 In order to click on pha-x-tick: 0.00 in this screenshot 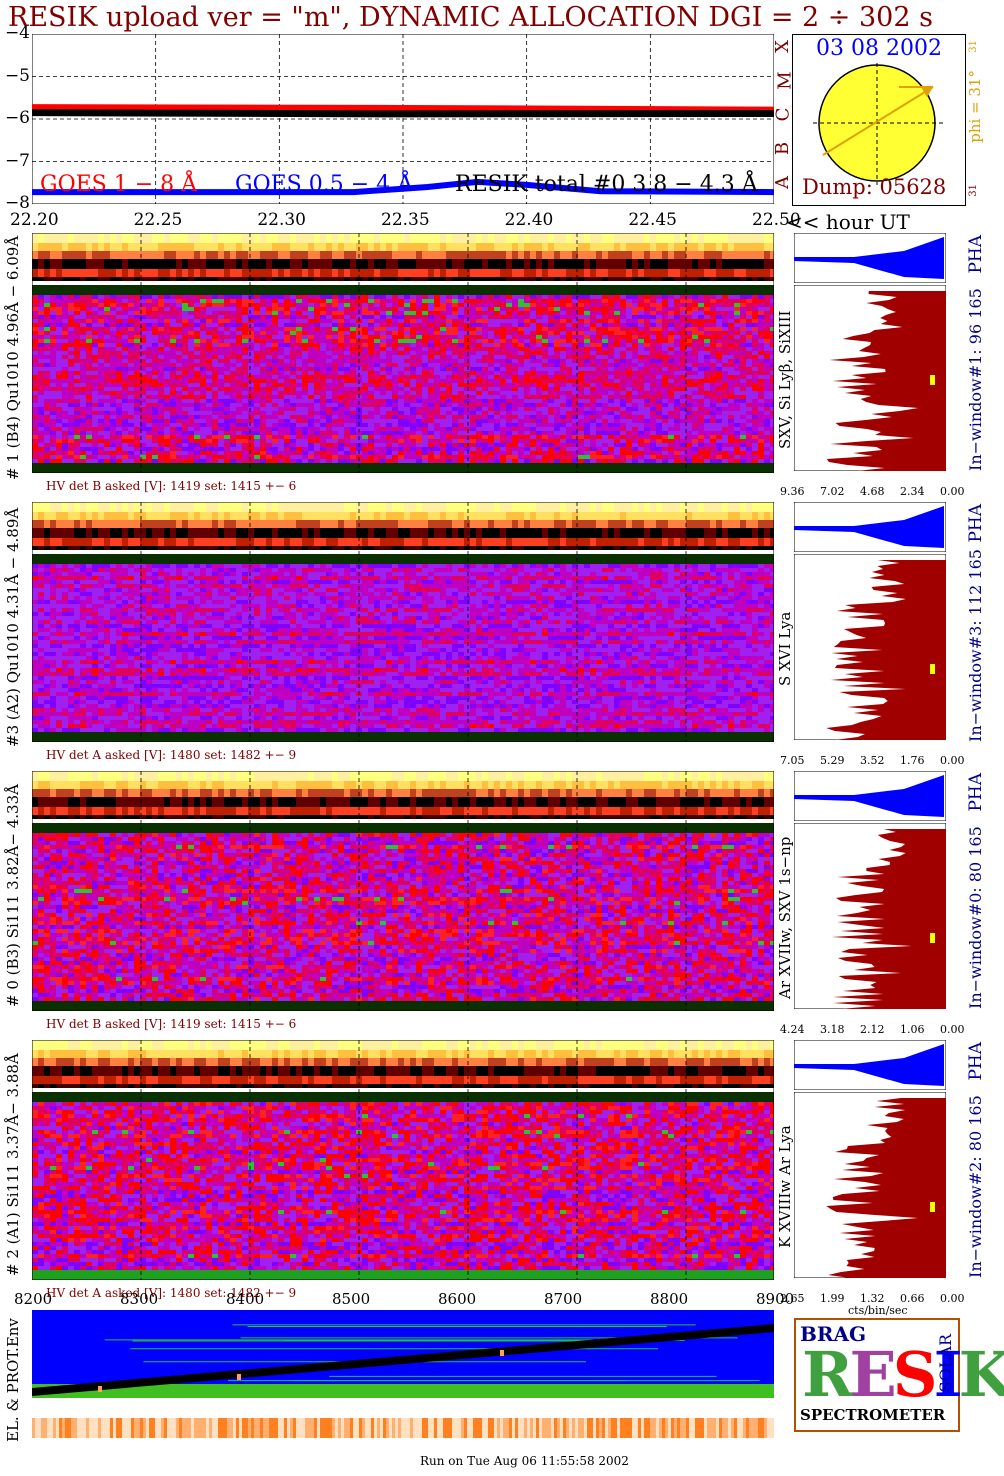, I will do `click(952, 1298)`.